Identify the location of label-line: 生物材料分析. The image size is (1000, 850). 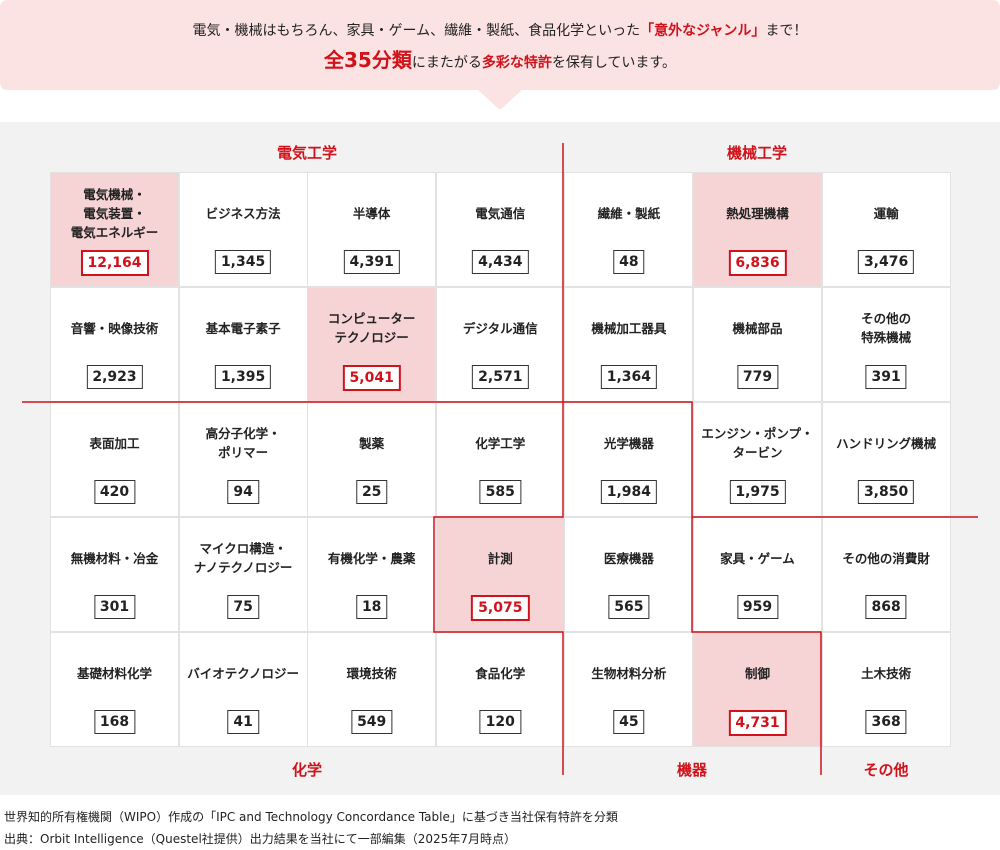
(629, 673).